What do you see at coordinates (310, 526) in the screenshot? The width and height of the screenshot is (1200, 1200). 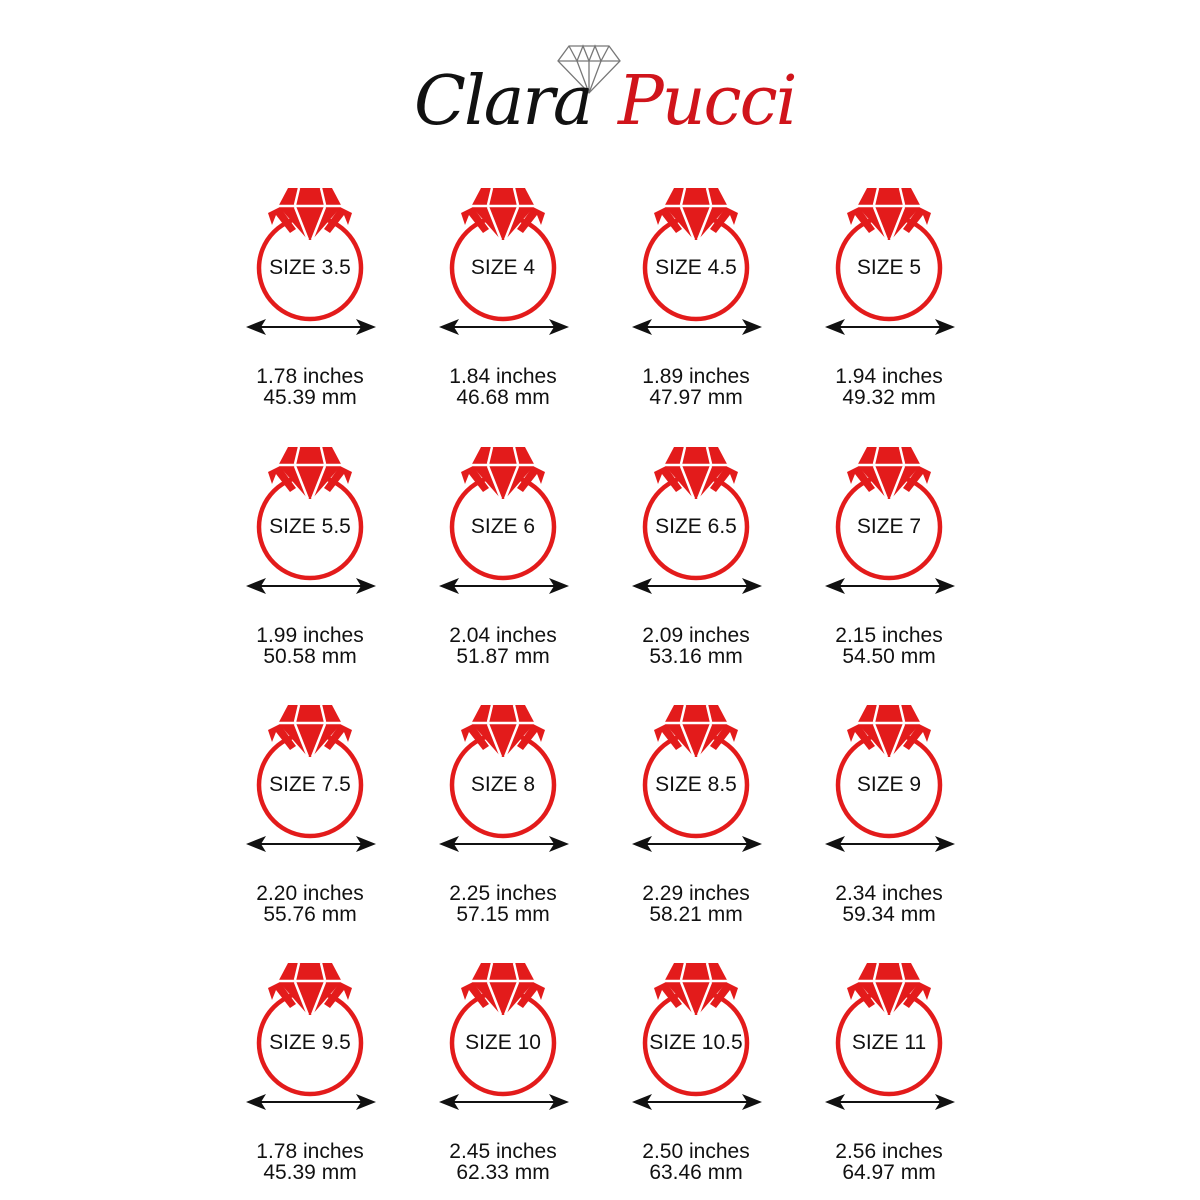 I see `size-label: SIZE 5.5` at bounding box center [310, 526].